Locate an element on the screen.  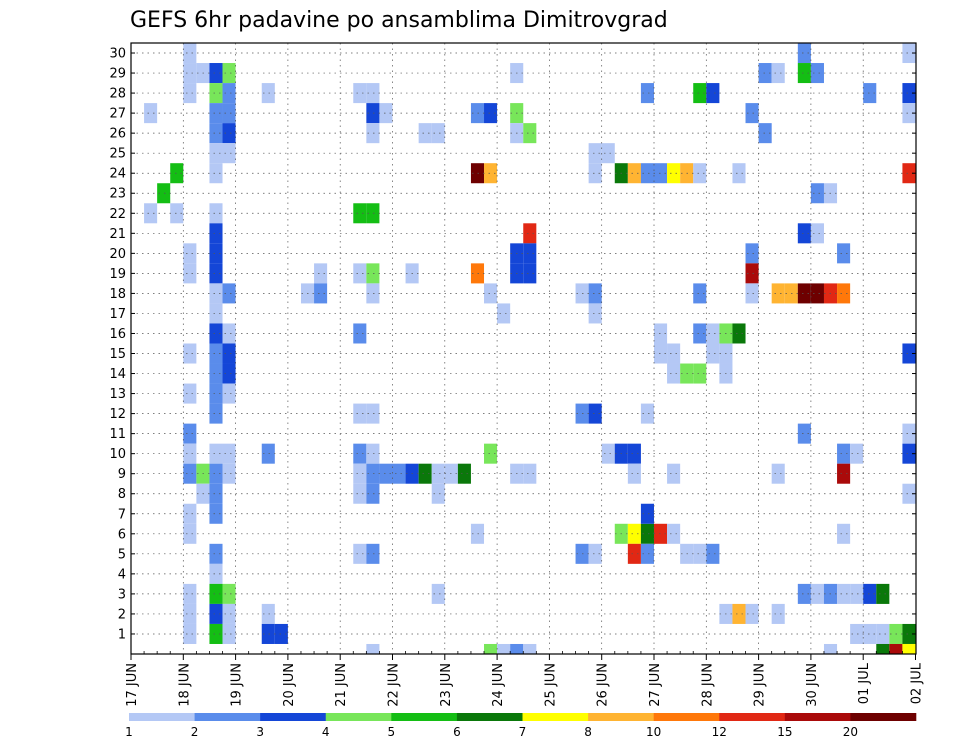
y-tick-label: 25 is located at coordinates (117, 154).